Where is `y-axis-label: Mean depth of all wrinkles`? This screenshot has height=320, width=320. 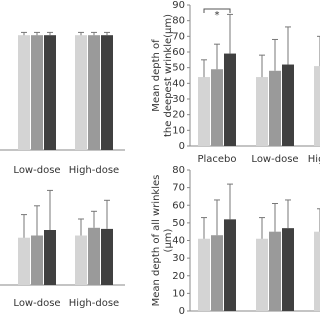
y-axis-label: Mean depth of all wrinkles is located at coordinates (156, 241).